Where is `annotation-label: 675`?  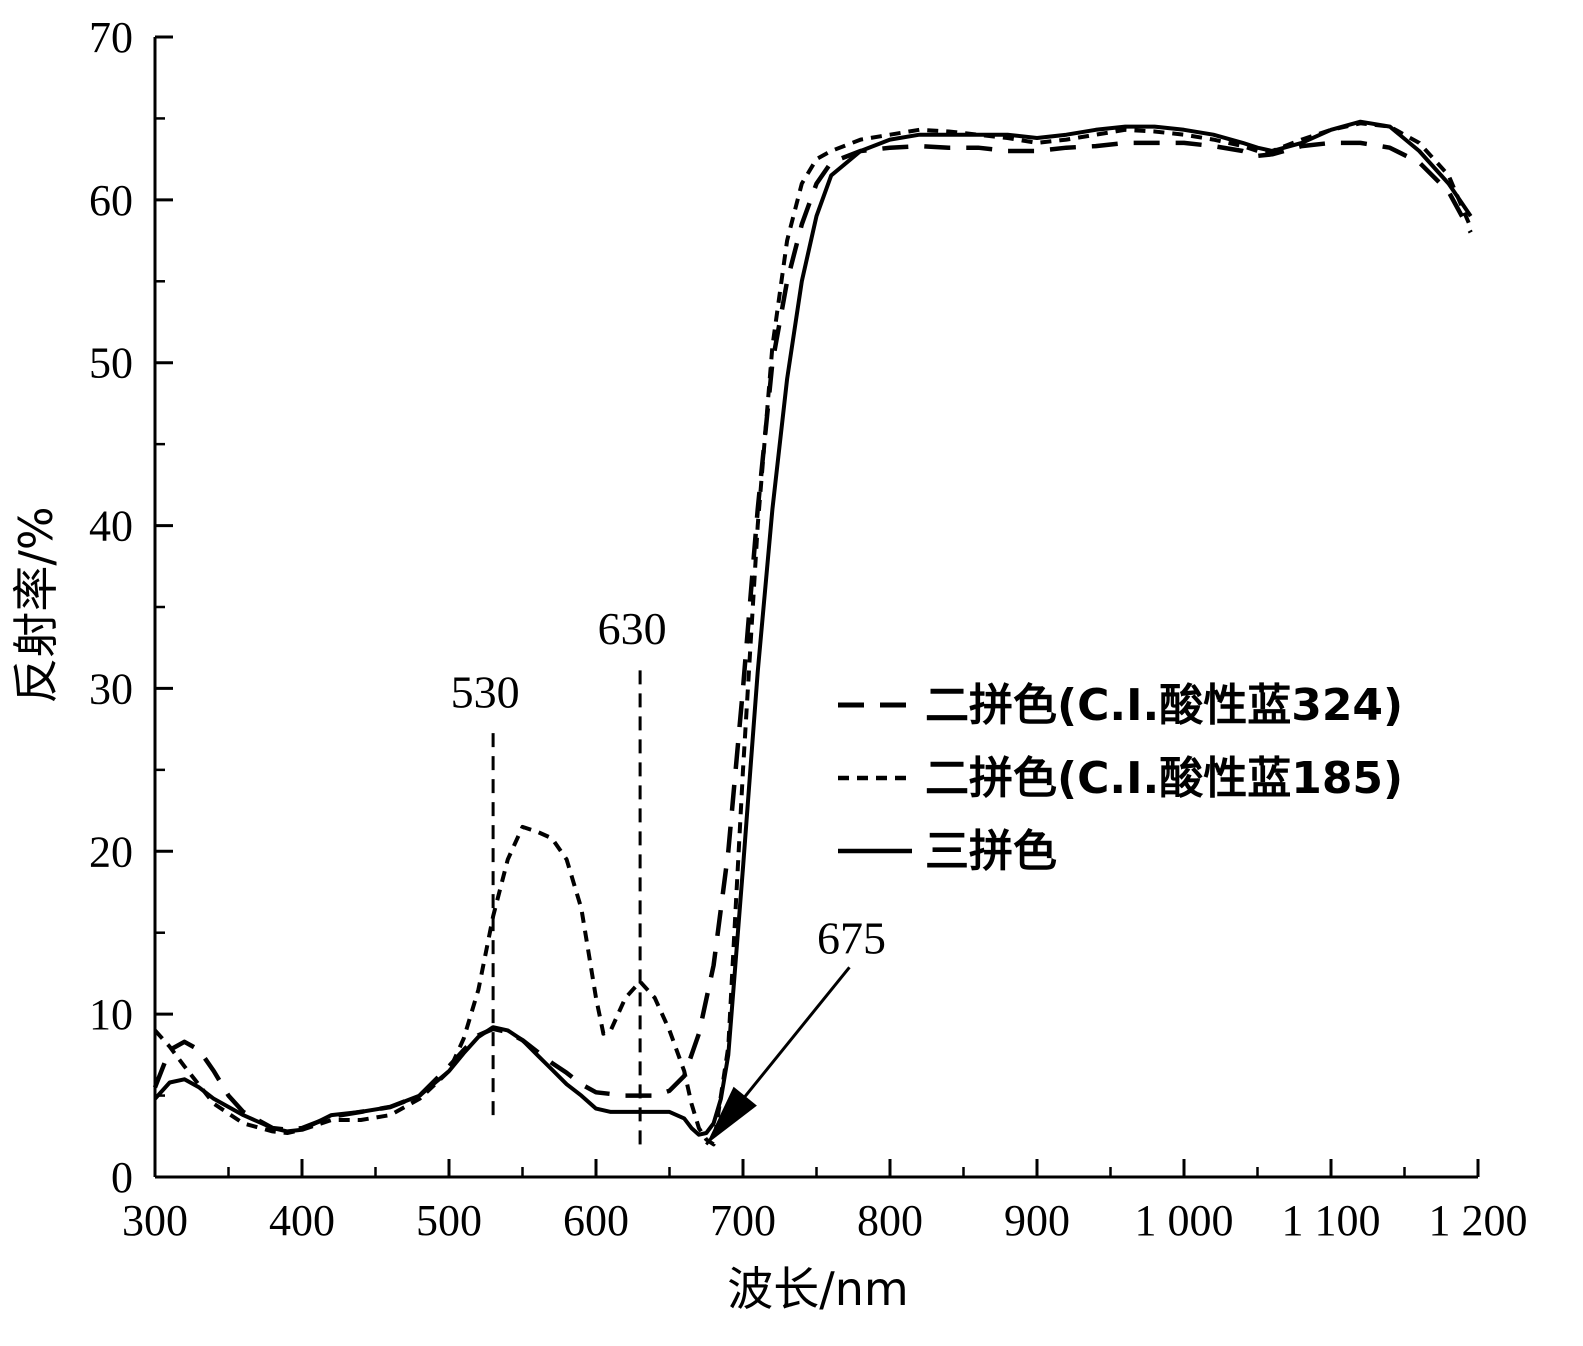 annotation-label: 675 is located at coordinates (851, 937).